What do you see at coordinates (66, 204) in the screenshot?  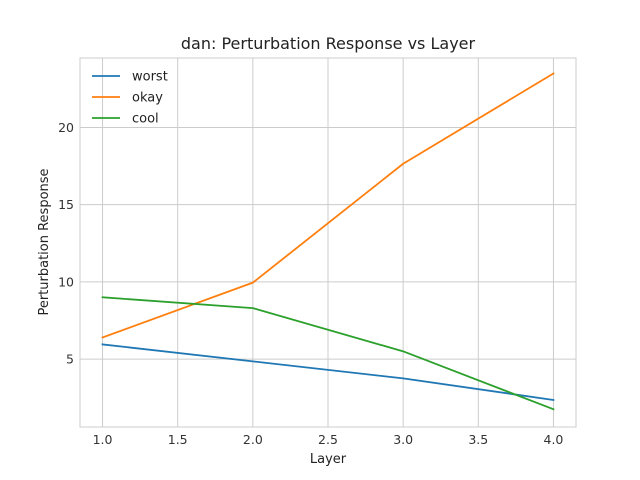 I see `y-tick-label: 15` at bounding box center [66, 204].